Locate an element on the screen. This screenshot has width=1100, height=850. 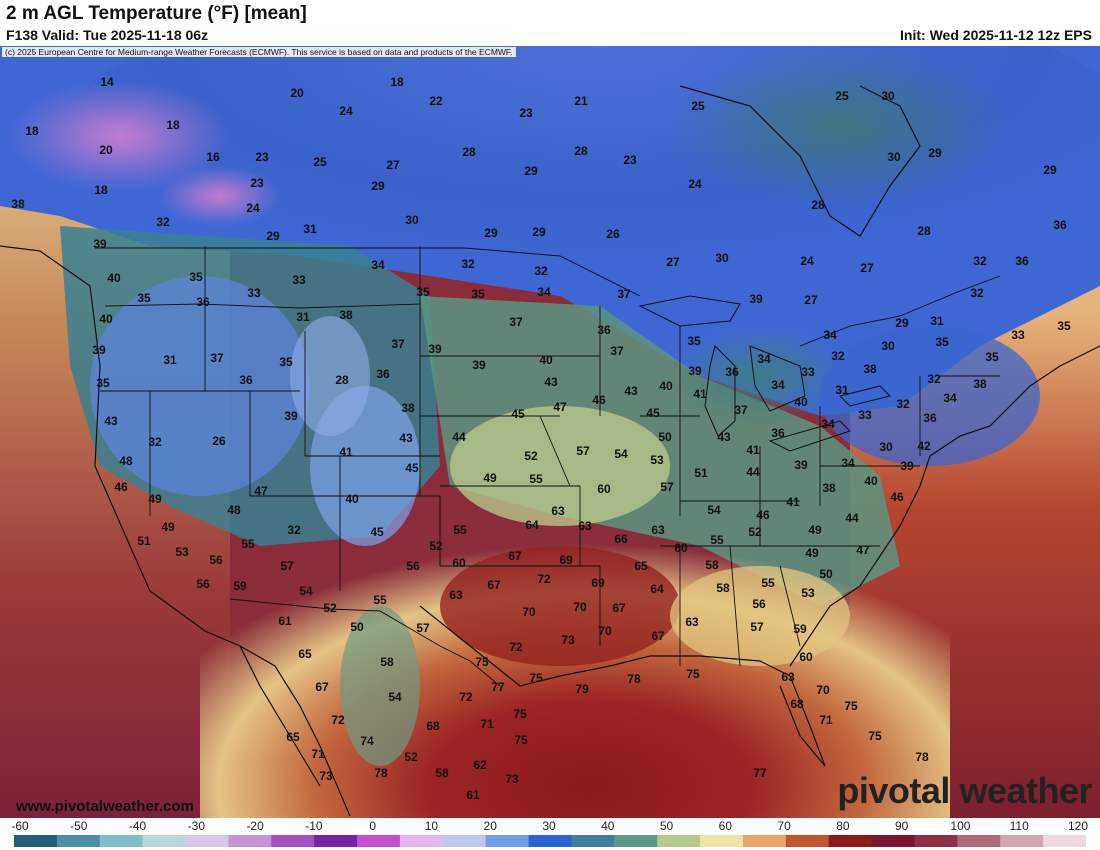
color-scale-tick: 110 is located at coordinates (1019, 826).